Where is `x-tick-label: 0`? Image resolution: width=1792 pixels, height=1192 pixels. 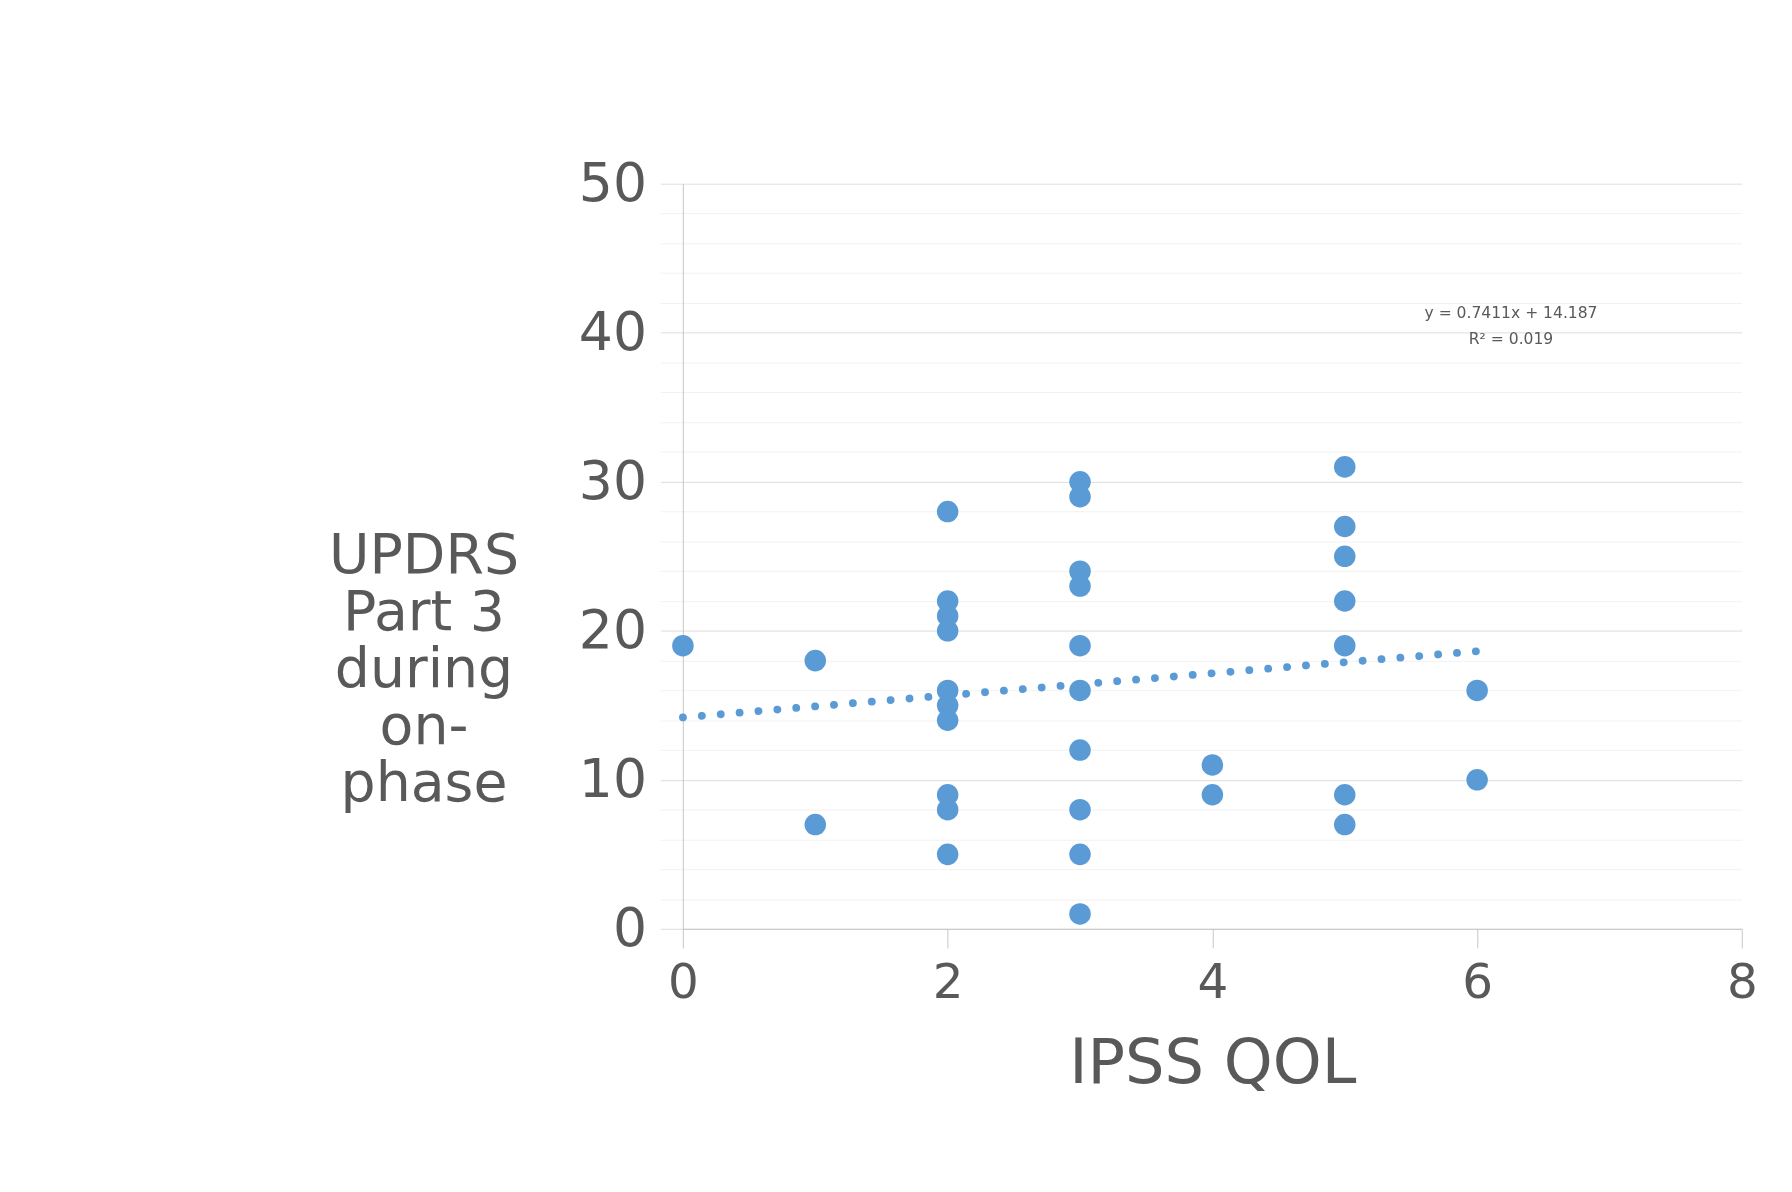 x-tick-label: 0 is located at coordinates (683, 981).